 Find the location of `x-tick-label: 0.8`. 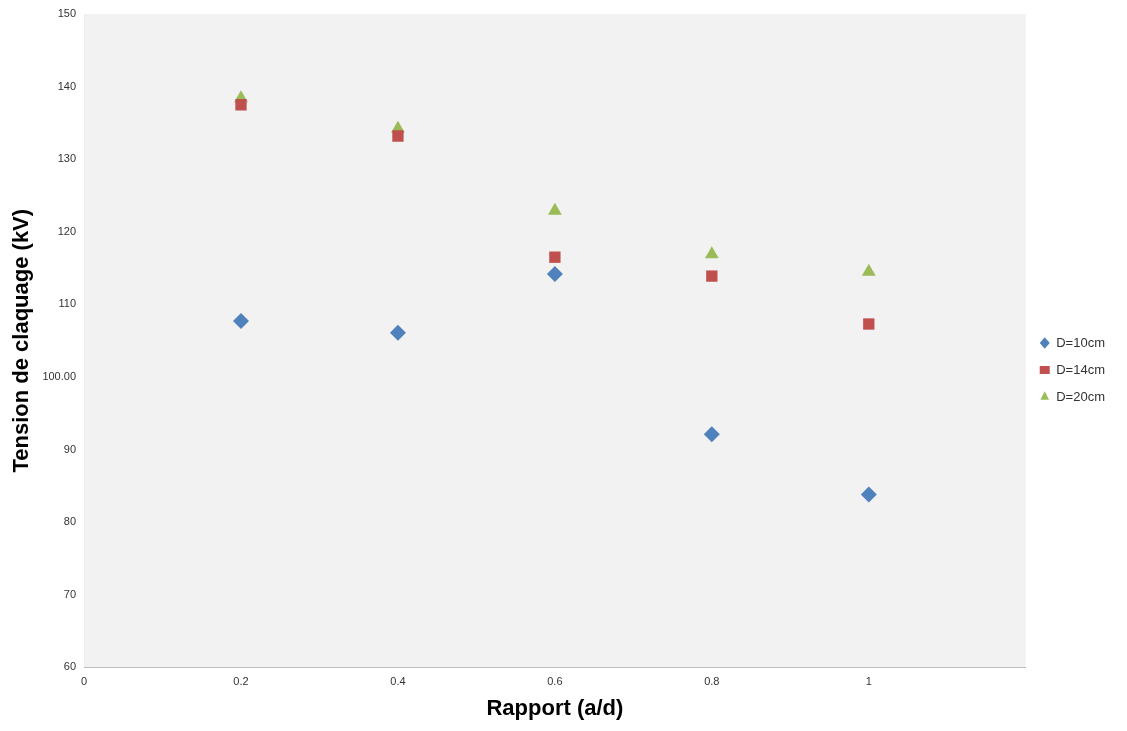

x-tick-label: 0.8 is located at coordinates (712, 681).